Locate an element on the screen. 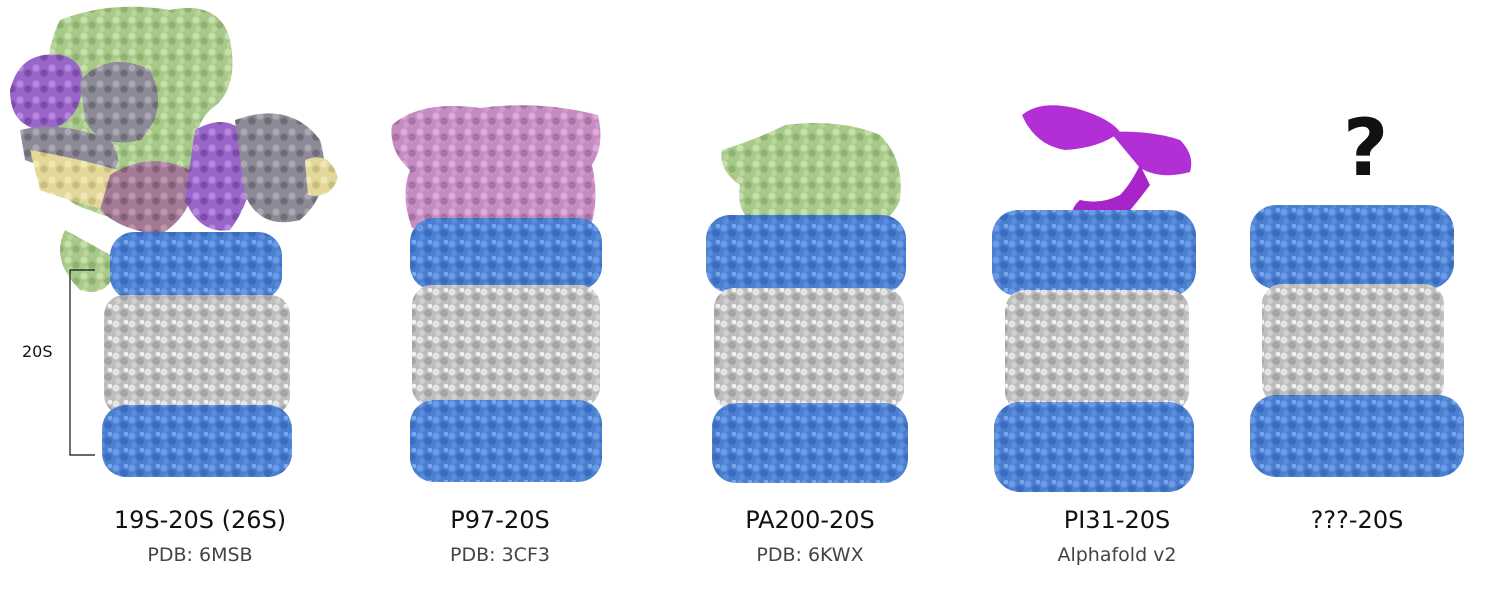  beta-rings is located at coordinates (197, 355).